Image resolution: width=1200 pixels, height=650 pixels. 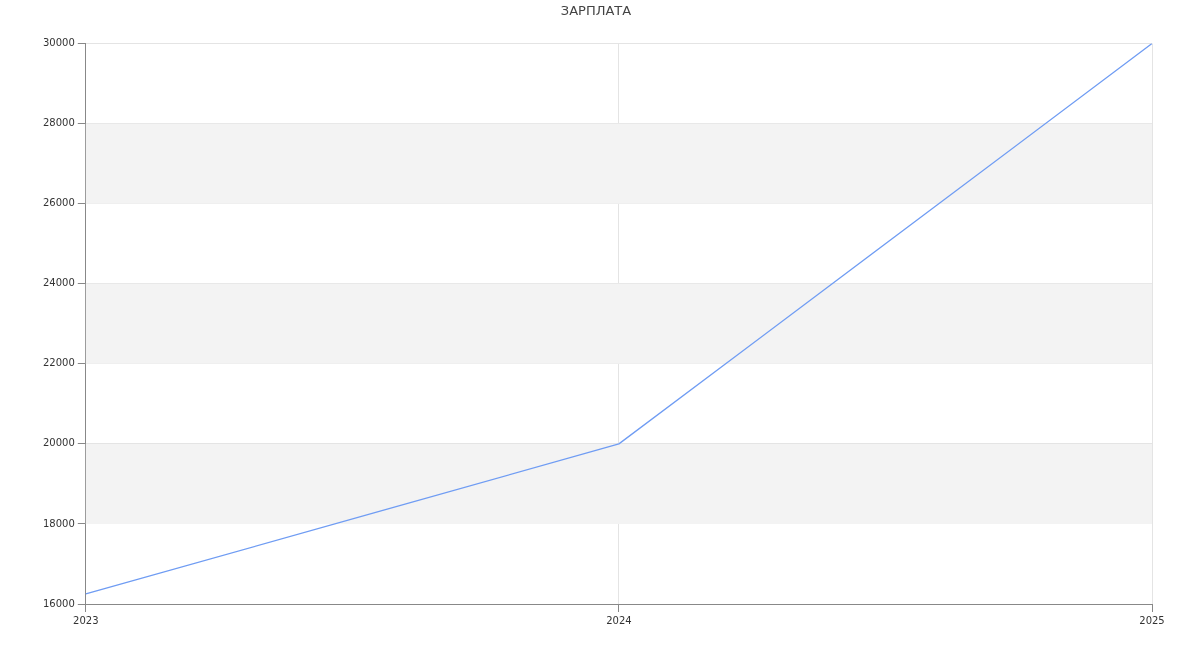 I want to click on y-tick-label: 24000, so click(x=59, y=283).